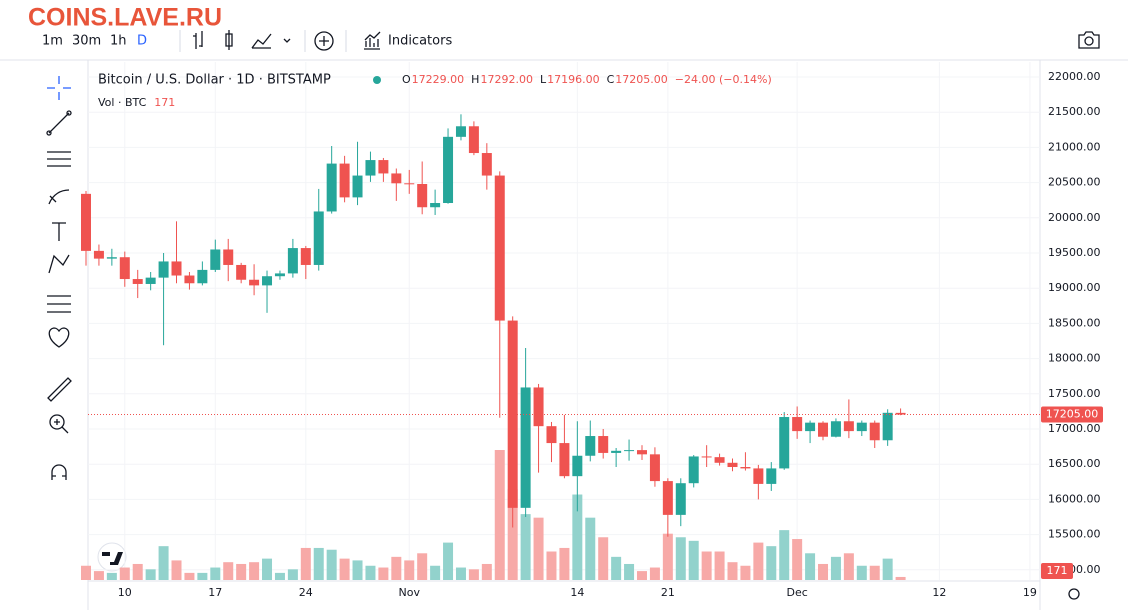 The image size is (1128, 610). What do you see at coordinates (410, 592) in the screenshot?
I see `x-tick-label: Nov` at bounding box center [410, 592].